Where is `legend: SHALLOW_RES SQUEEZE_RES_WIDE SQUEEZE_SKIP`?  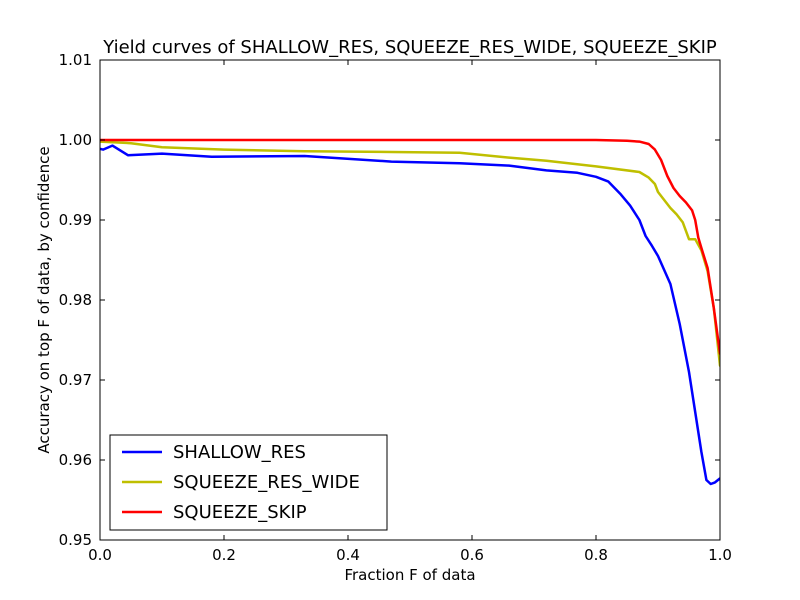
legend: SHALLOW_RES SQUEEZE_RES_WIDE SQUEEZE_SKIP is located at coordinates (248, 482).